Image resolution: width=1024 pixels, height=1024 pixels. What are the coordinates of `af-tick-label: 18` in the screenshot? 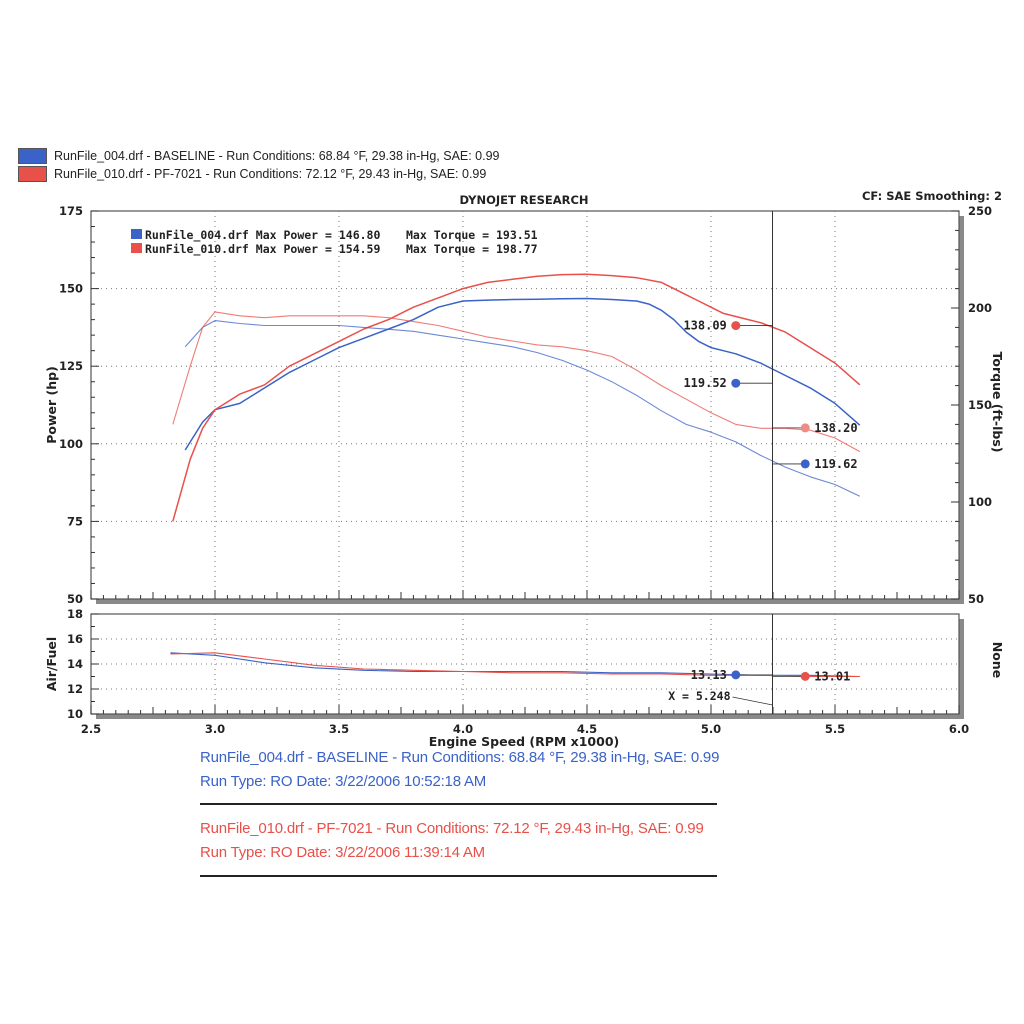 It's located at (75, 614).